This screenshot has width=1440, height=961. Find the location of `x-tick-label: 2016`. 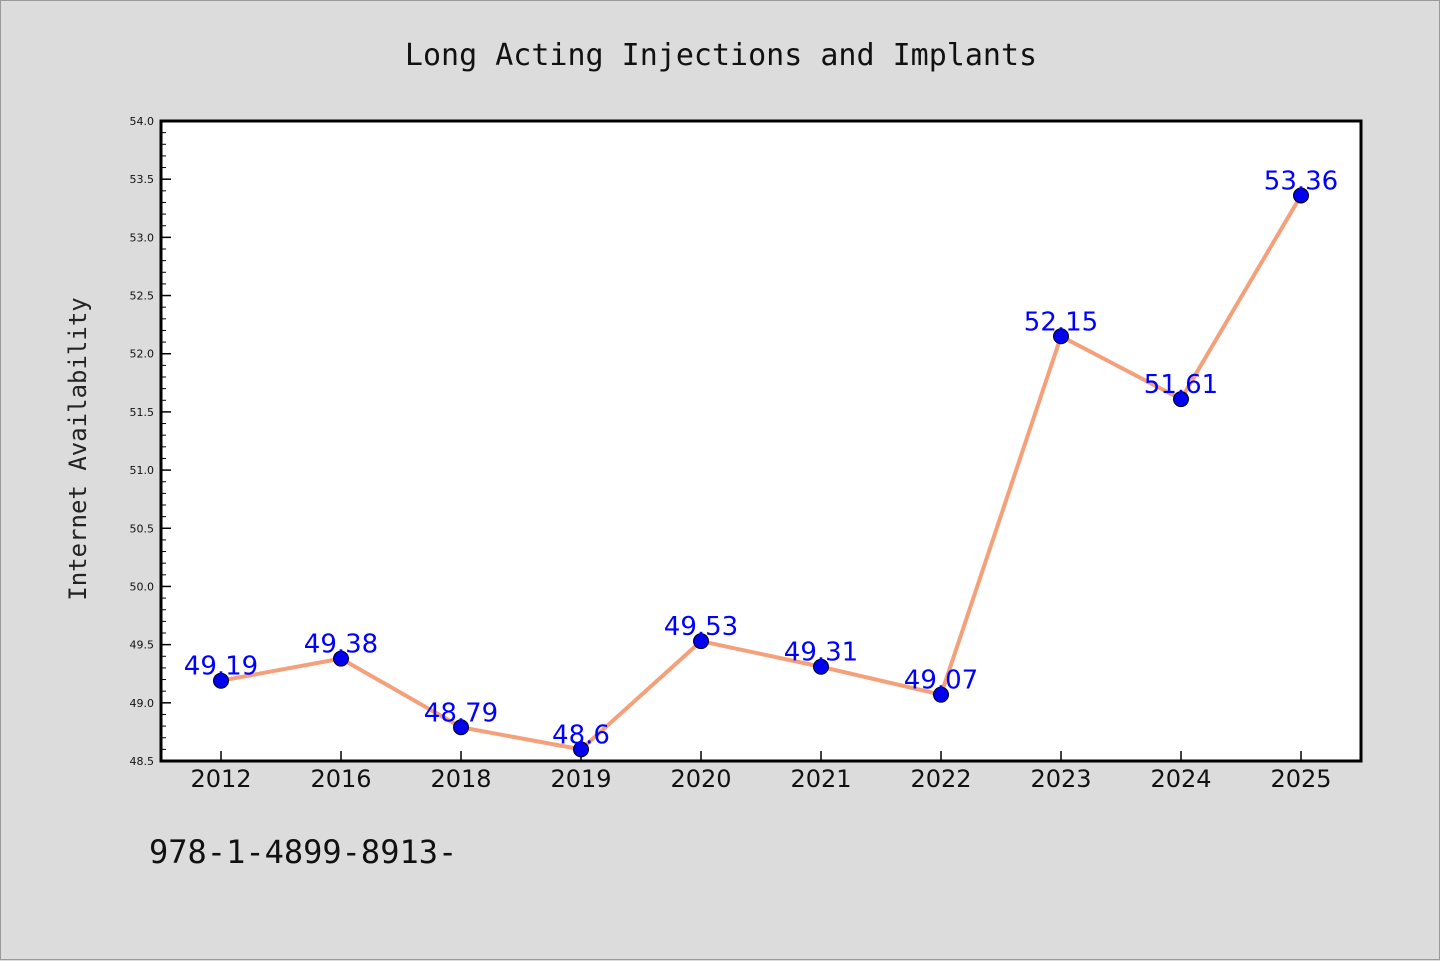

x-tick-label: 2016 is located at coordinates (340, 779).